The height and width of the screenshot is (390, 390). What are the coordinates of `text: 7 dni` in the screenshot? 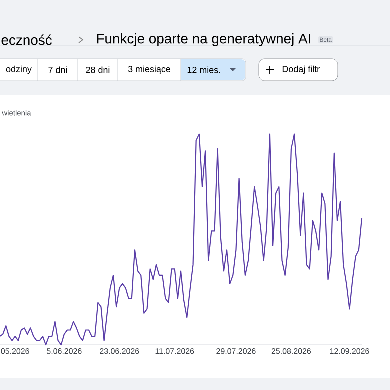 It's located at (58, 70).